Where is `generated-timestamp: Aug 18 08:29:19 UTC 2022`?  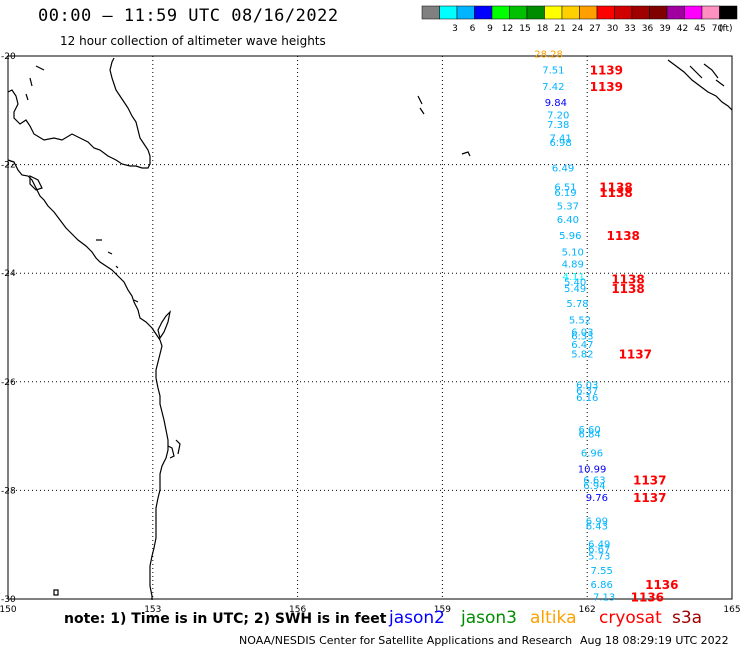
generated-timestamp: Aug 18 08:29:19 UTC 2022 is located at coordinates (654, 640).